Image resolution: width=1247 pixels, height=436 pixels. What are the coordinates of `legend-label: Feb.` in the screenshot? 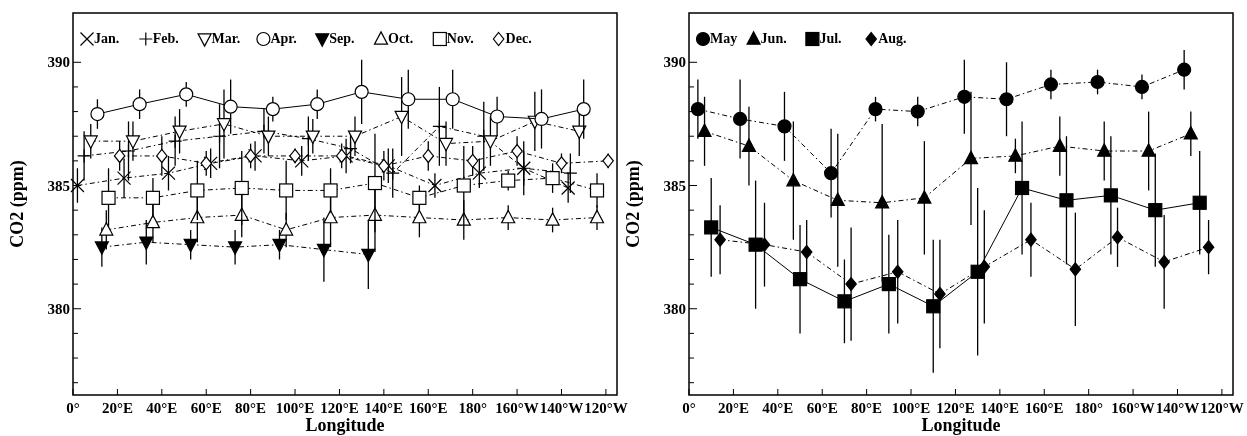 It's located at (165, 38).